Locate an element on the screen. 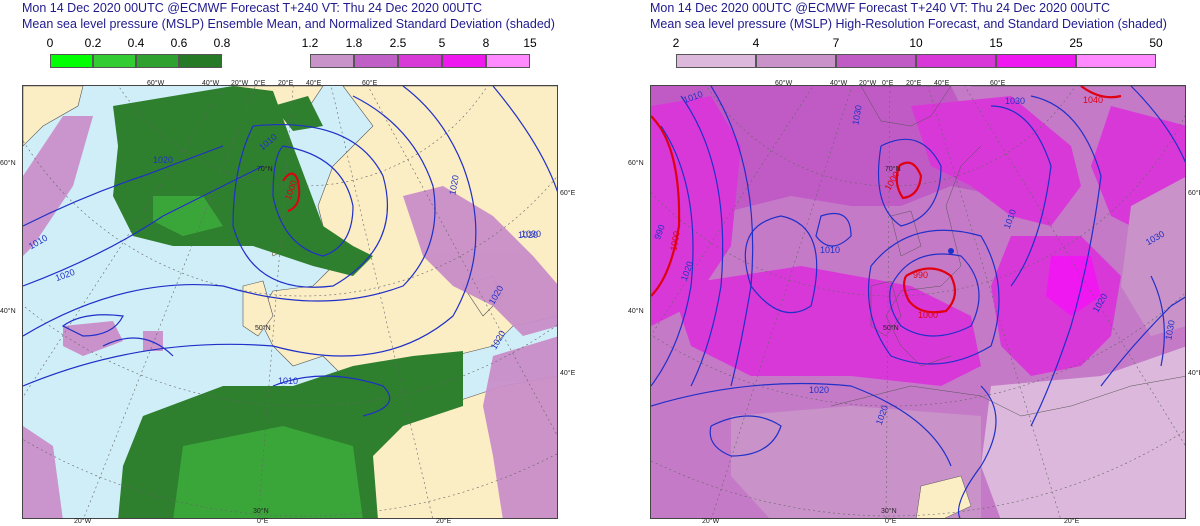 This screenshot has width=1200, height=526. left-top-lon-label: 60°W is located at coordinates (156, 83).